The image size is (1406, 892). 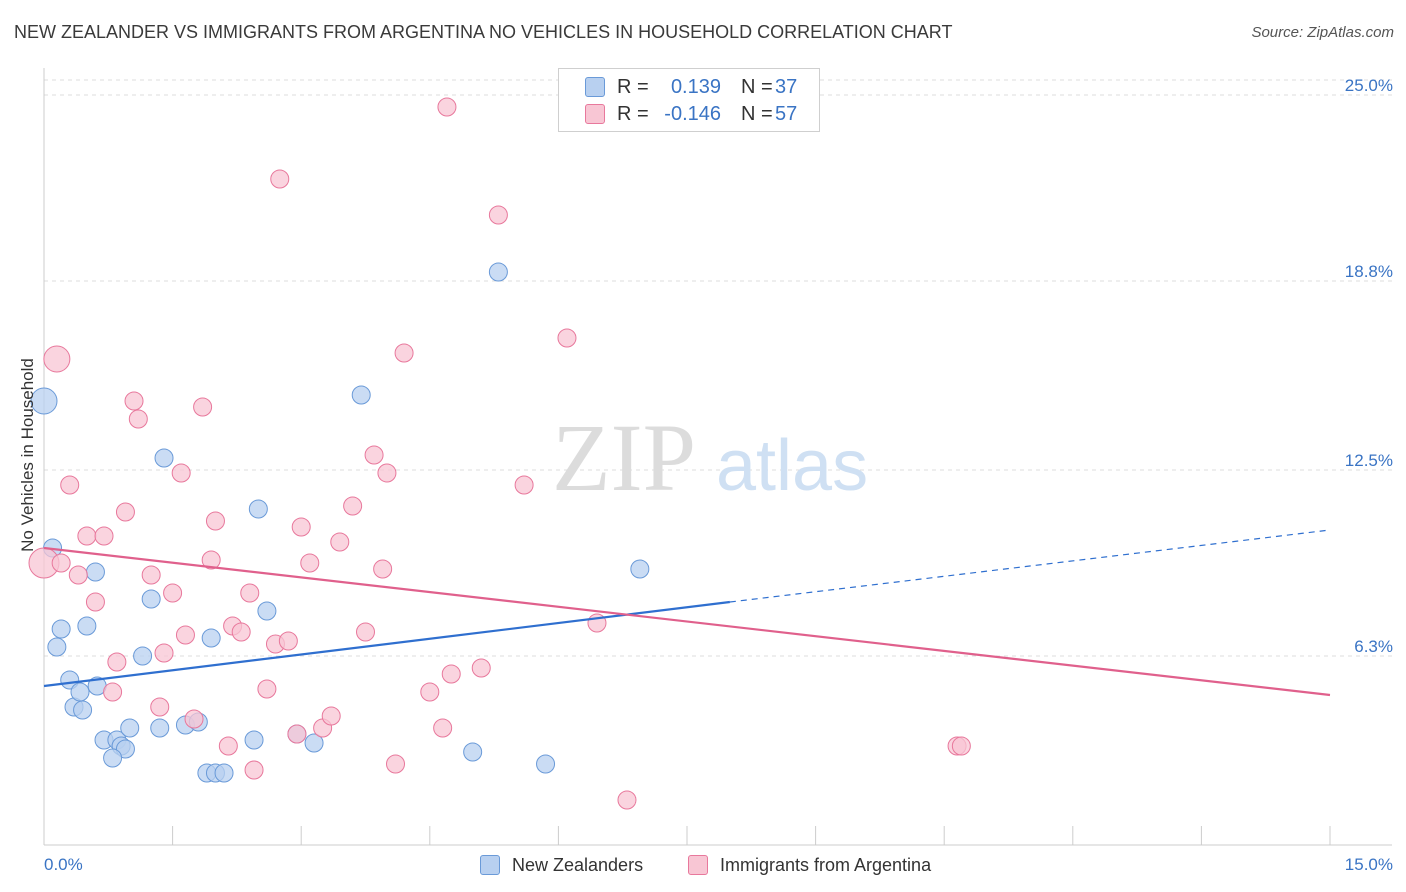 What do you see at coordinates (792, 466) in the screenshot?
I see `watermark-atlas: atlas` at bounding box center [792, 466].